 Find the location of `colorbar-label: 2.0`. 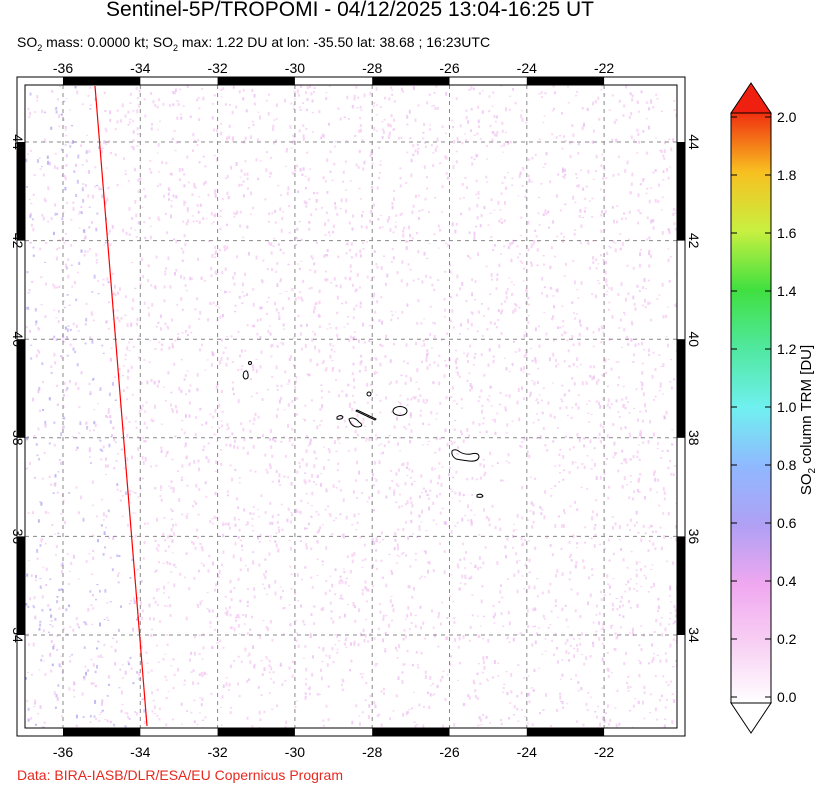

colorbar-label: 2.0 is located at coordinates (787, 117).